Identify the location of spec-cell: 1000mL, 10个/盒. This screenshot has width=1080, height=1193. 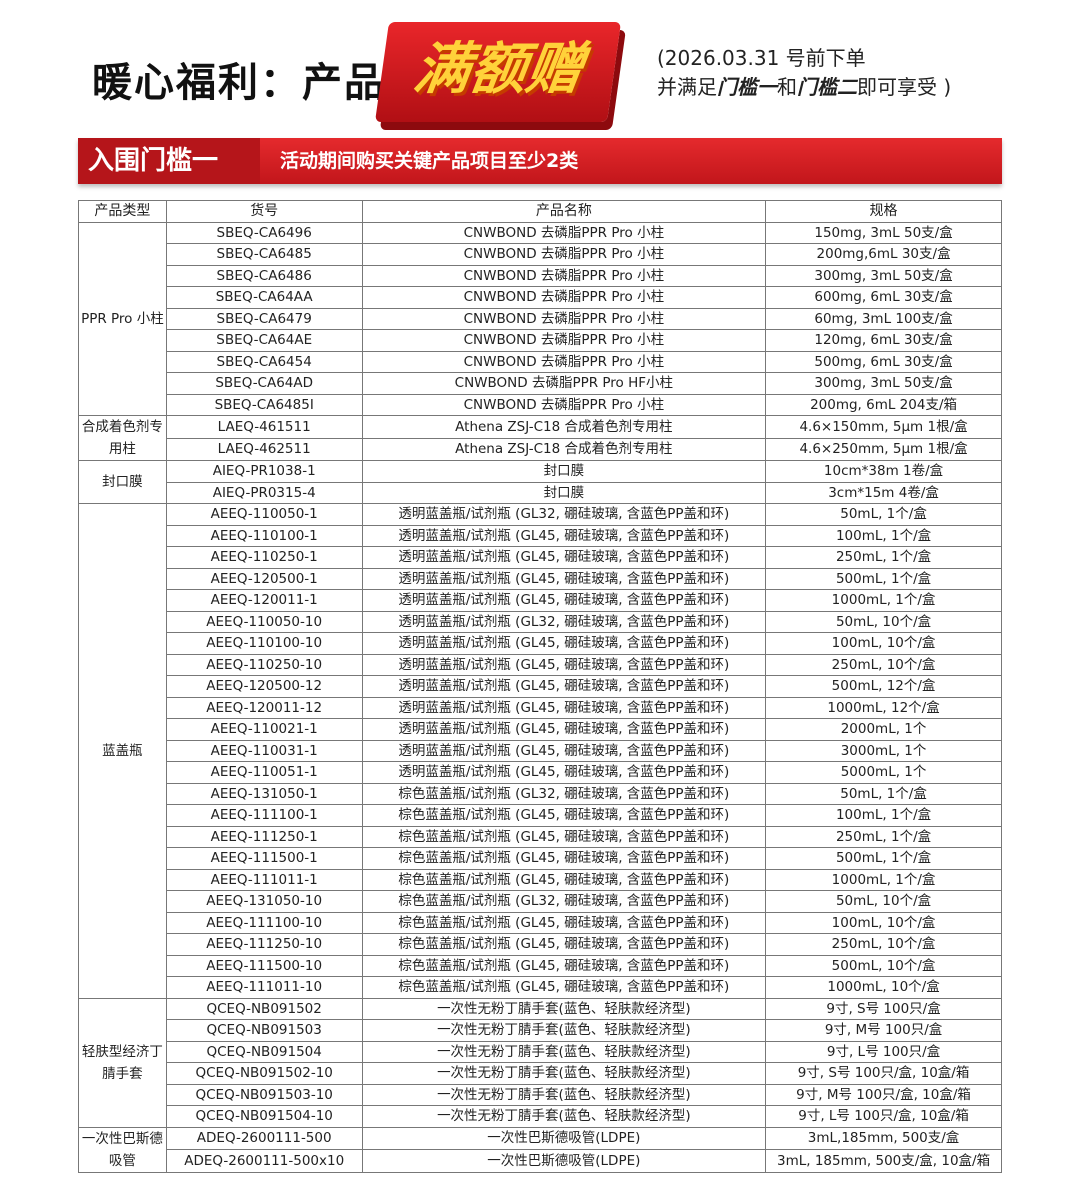
(883, 987).